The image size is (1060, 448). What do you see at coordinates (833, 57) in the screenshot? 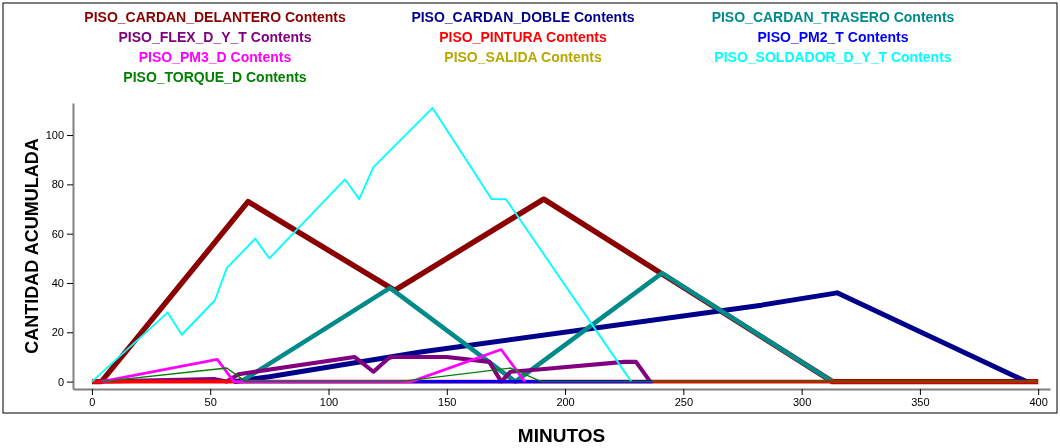
I see `text: PISO_SOLDADOR_D_Y_T Contents` at bounding box center [833, 57].